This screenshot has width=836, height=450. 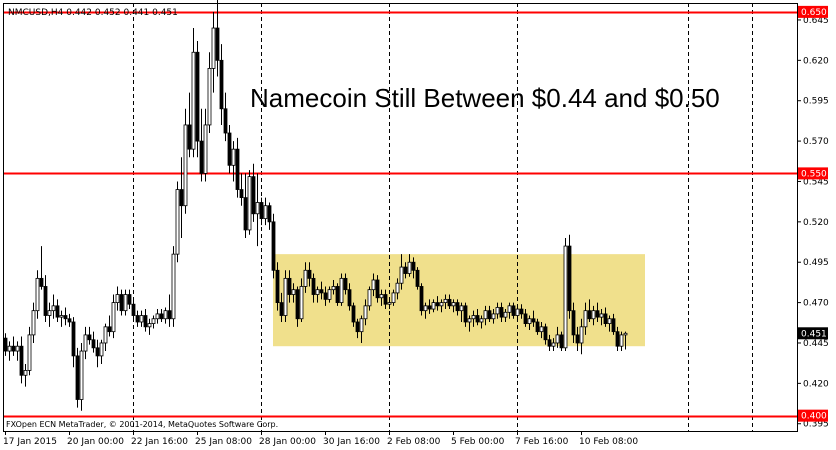 What do you see at coordinates (816, 384) in the screenshot?
I see `y-tick-label: 0.420` at bounding box center [816, 384].